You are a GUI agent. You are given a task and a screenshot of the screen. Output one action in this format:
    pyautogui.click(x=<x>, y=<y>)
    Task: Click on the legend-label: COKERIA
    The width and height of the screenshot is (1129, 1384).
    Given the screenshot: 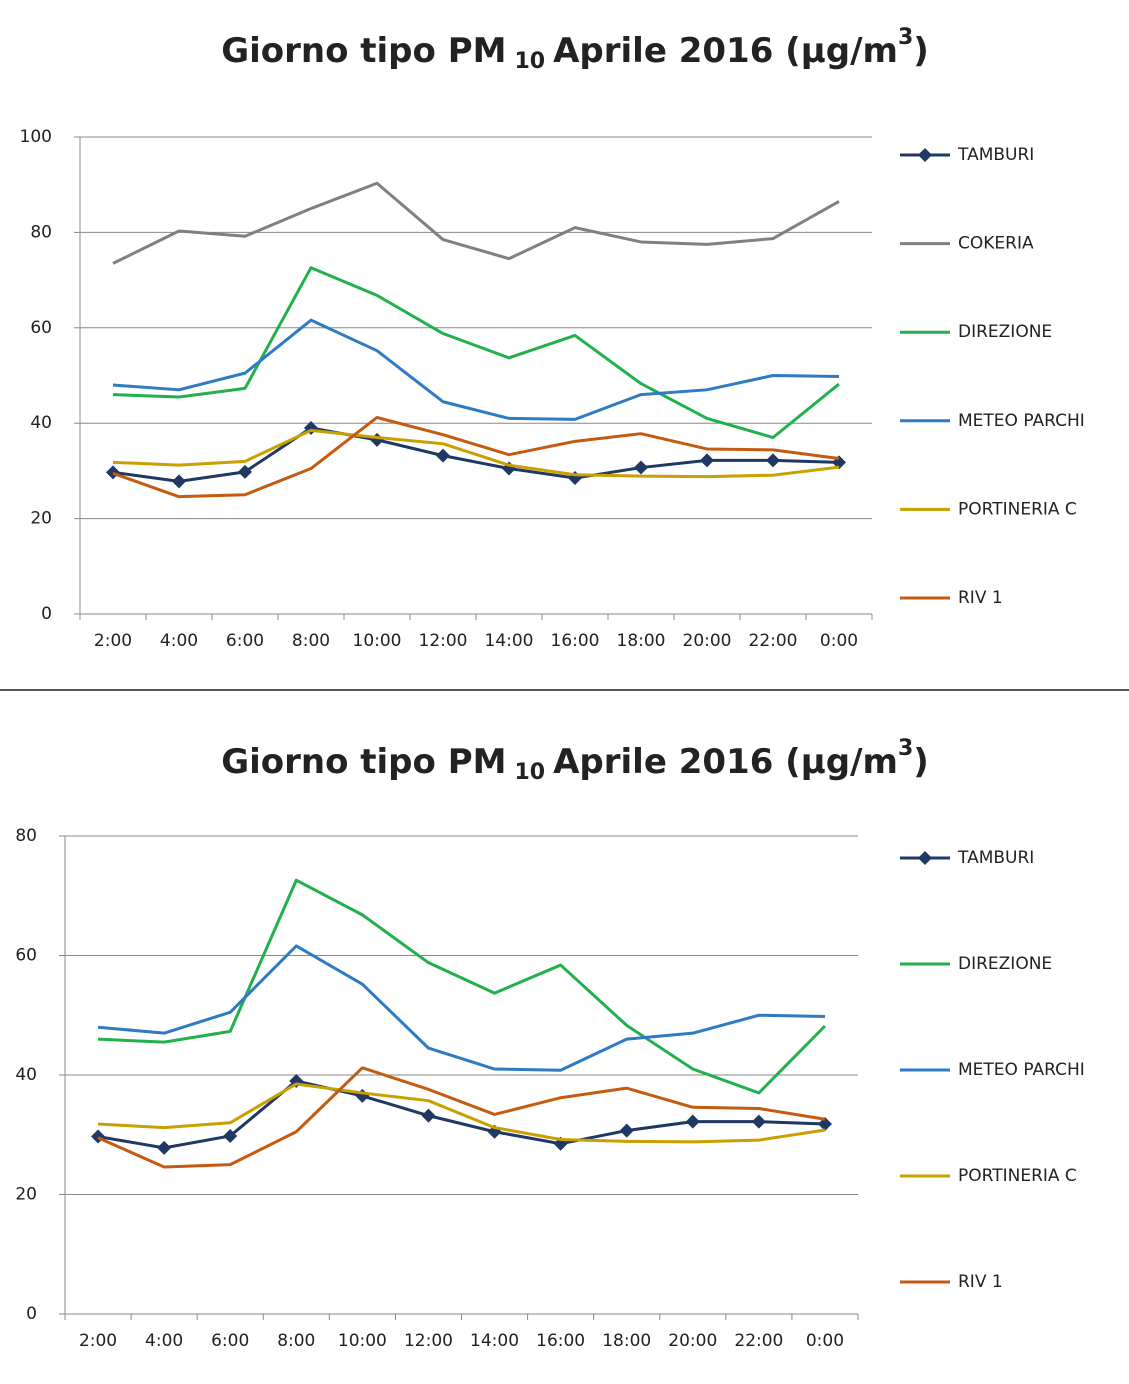 What is the action you would take?
    pyautogui.click(x=996, y=244)
    